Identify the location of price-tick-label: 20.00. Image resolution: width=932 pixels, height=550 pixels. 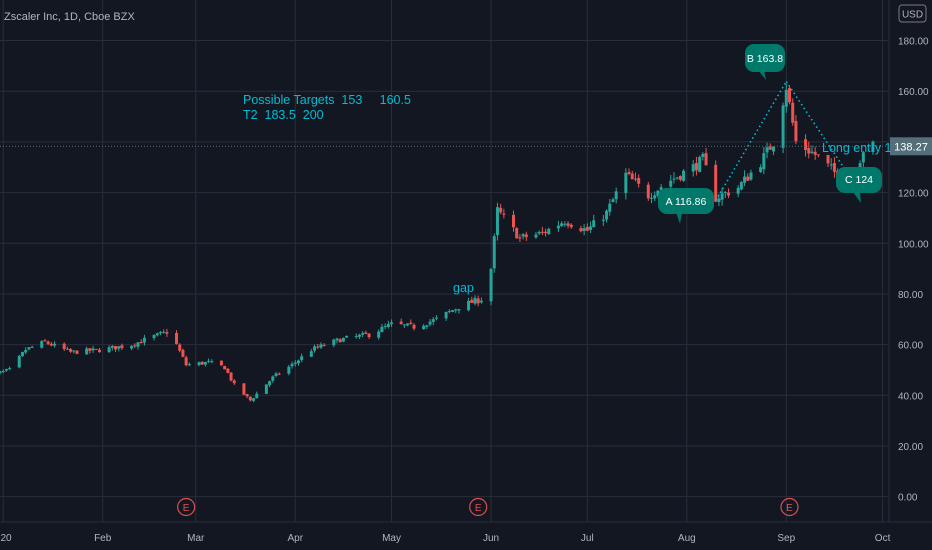
(910, 447).